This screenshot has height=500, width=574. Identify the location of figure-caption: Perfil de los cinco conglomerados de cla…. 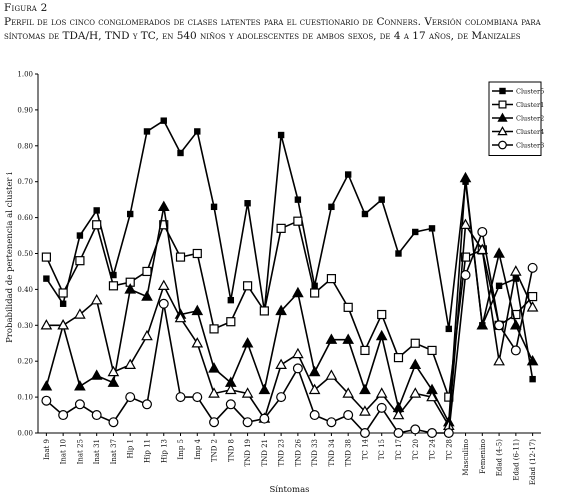
(272, 29).